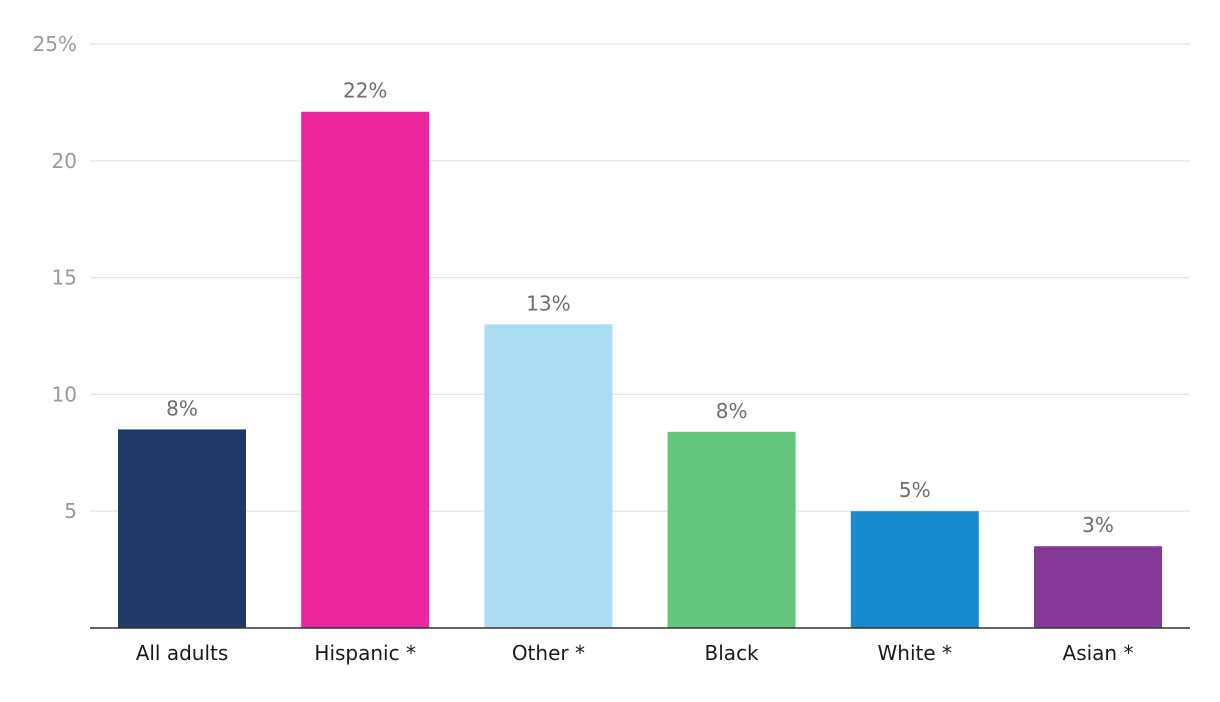 The width and height of the screenshot is (1220, 702). What do you see at coordinates (64, 394) in the screenshot?
I see `y-tick-label: 10` at bounding box center [64, 394].